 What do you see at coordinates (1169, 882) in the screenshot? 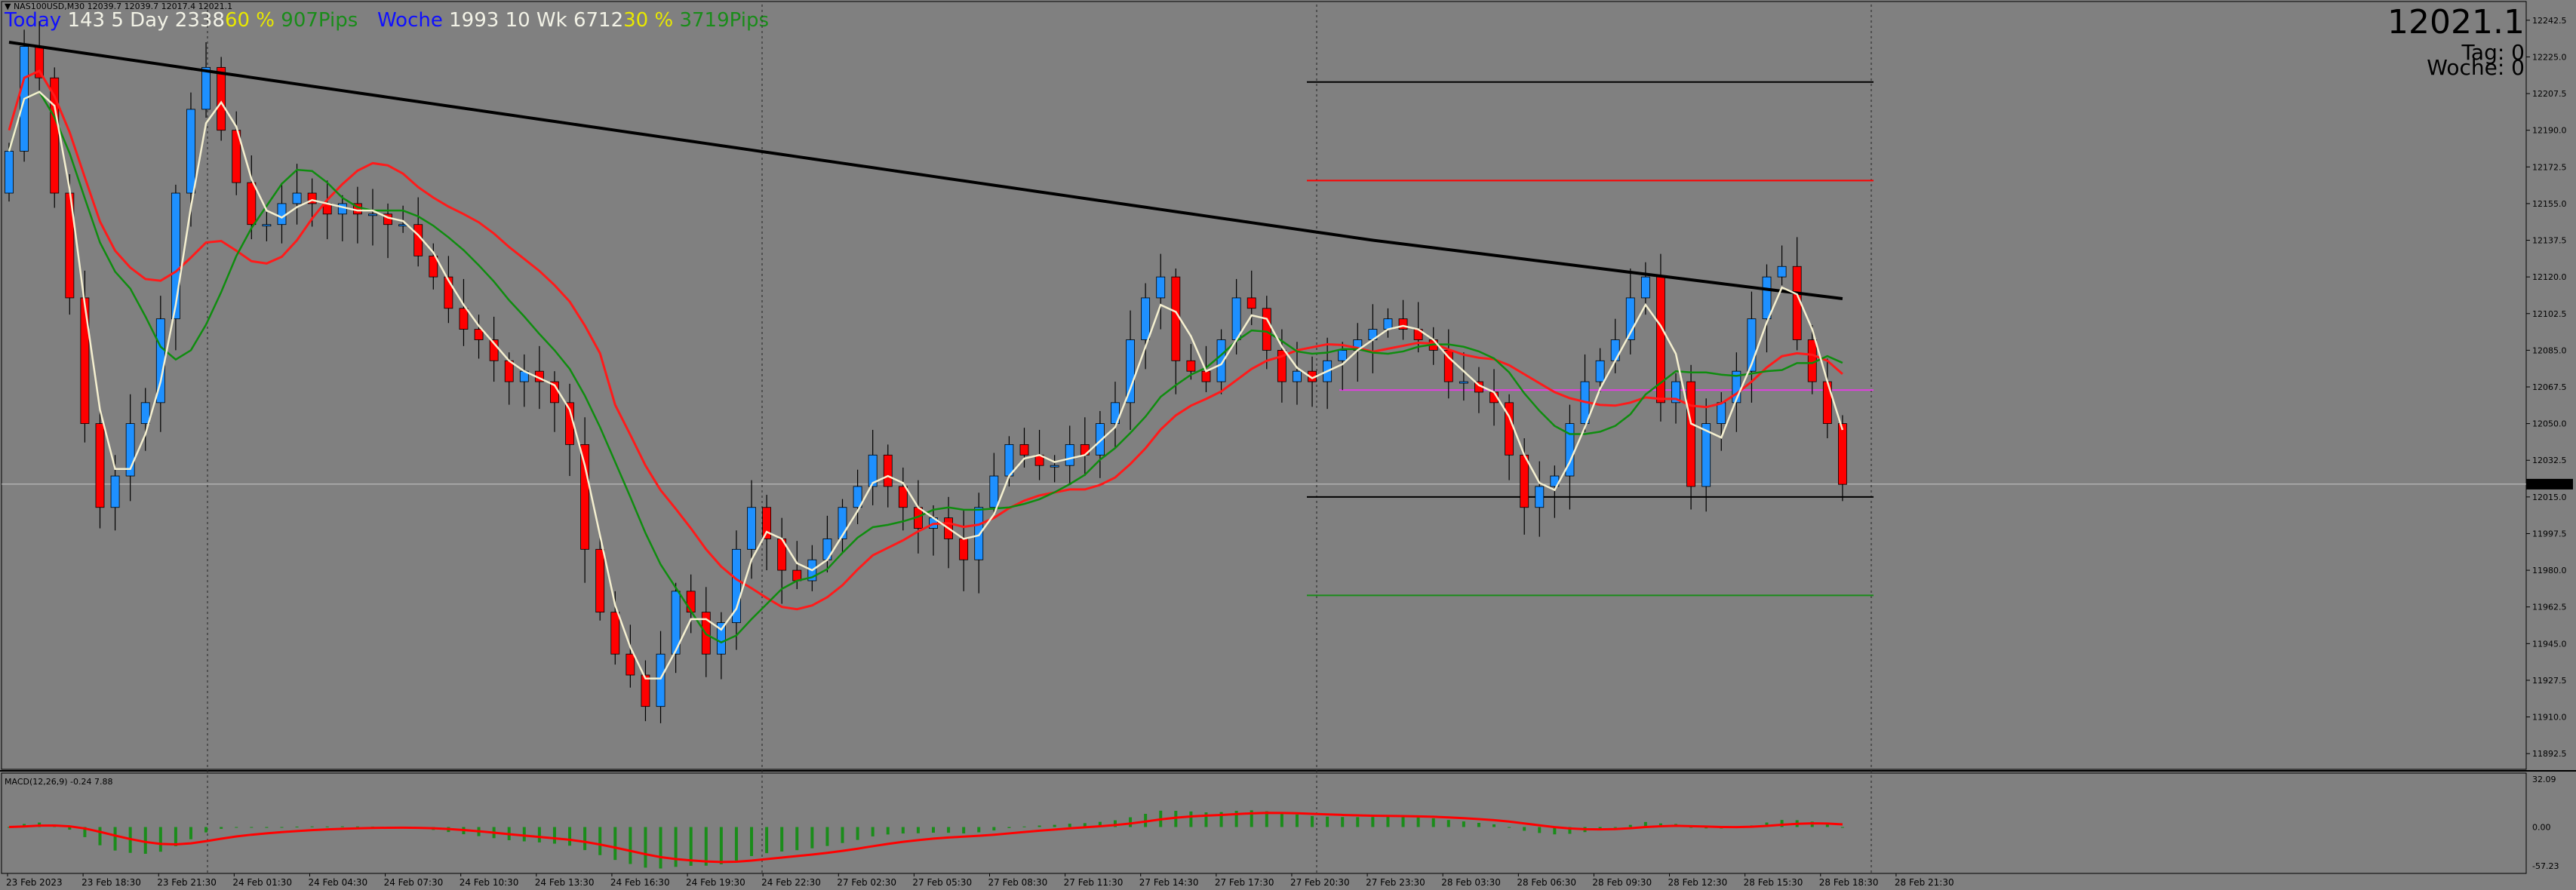
I see `x-tick-label: 27 Feb 14:30` at bounding box center [1169, 882].